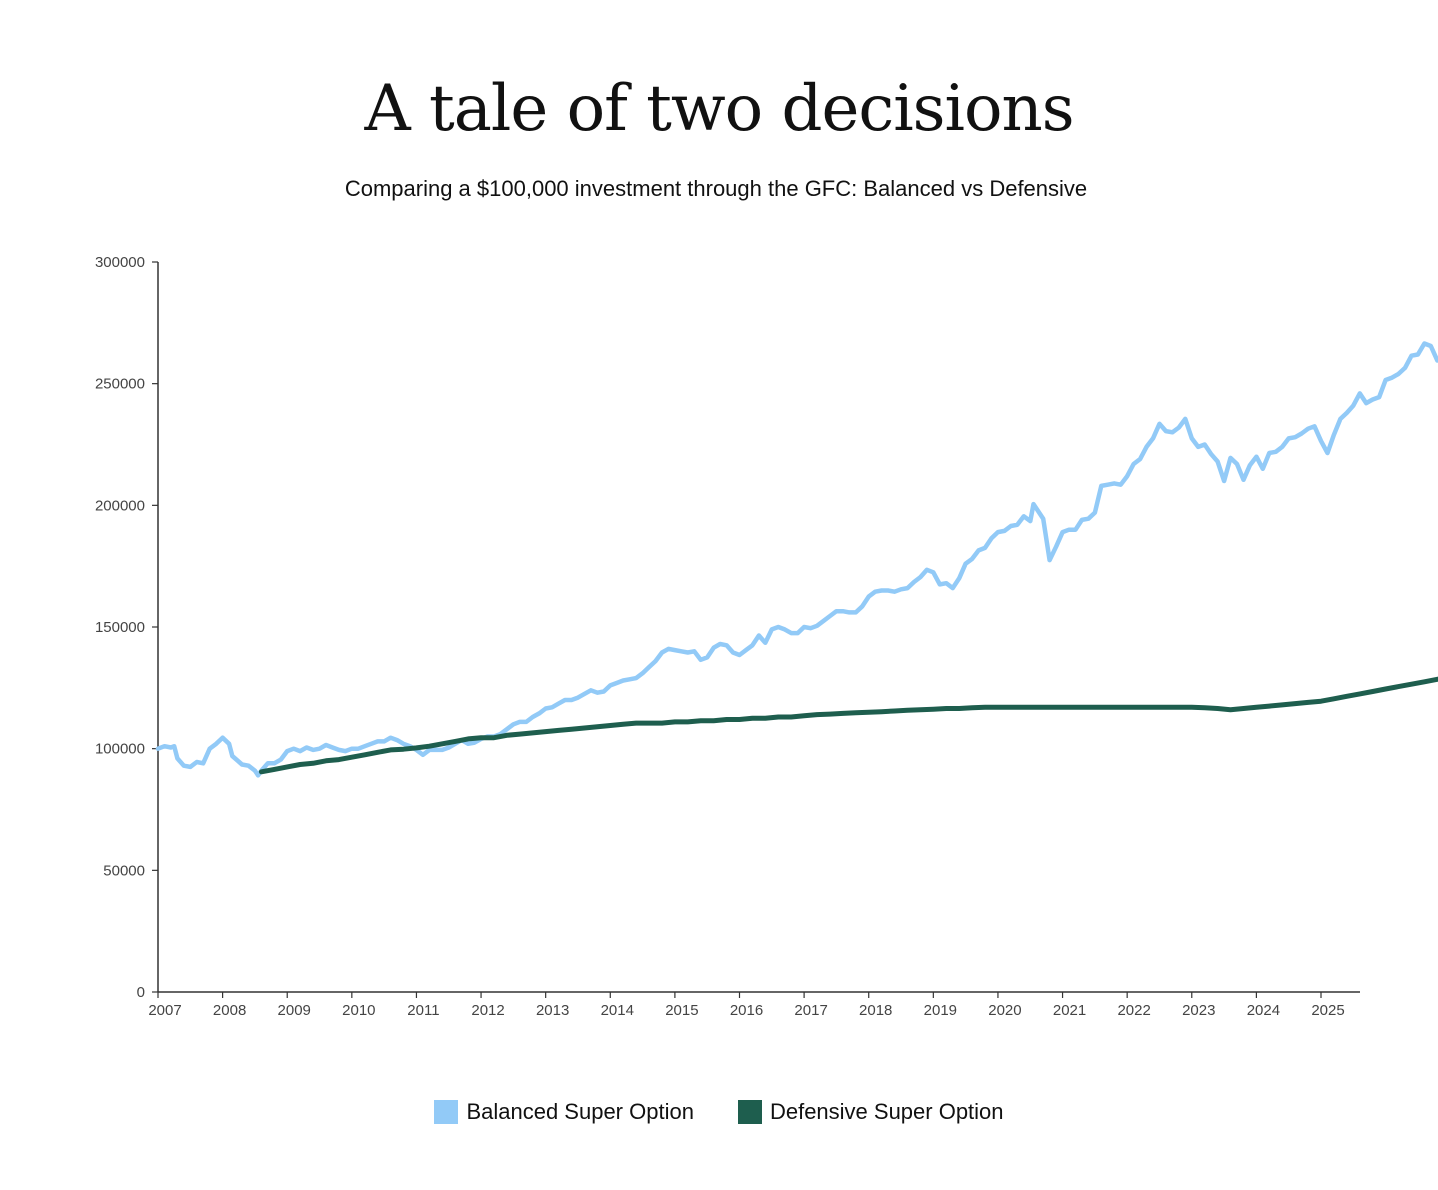  Describe the element at coordinates (810, 1010) in the screenshot. I see `x-tick-label: 2017` at that location.